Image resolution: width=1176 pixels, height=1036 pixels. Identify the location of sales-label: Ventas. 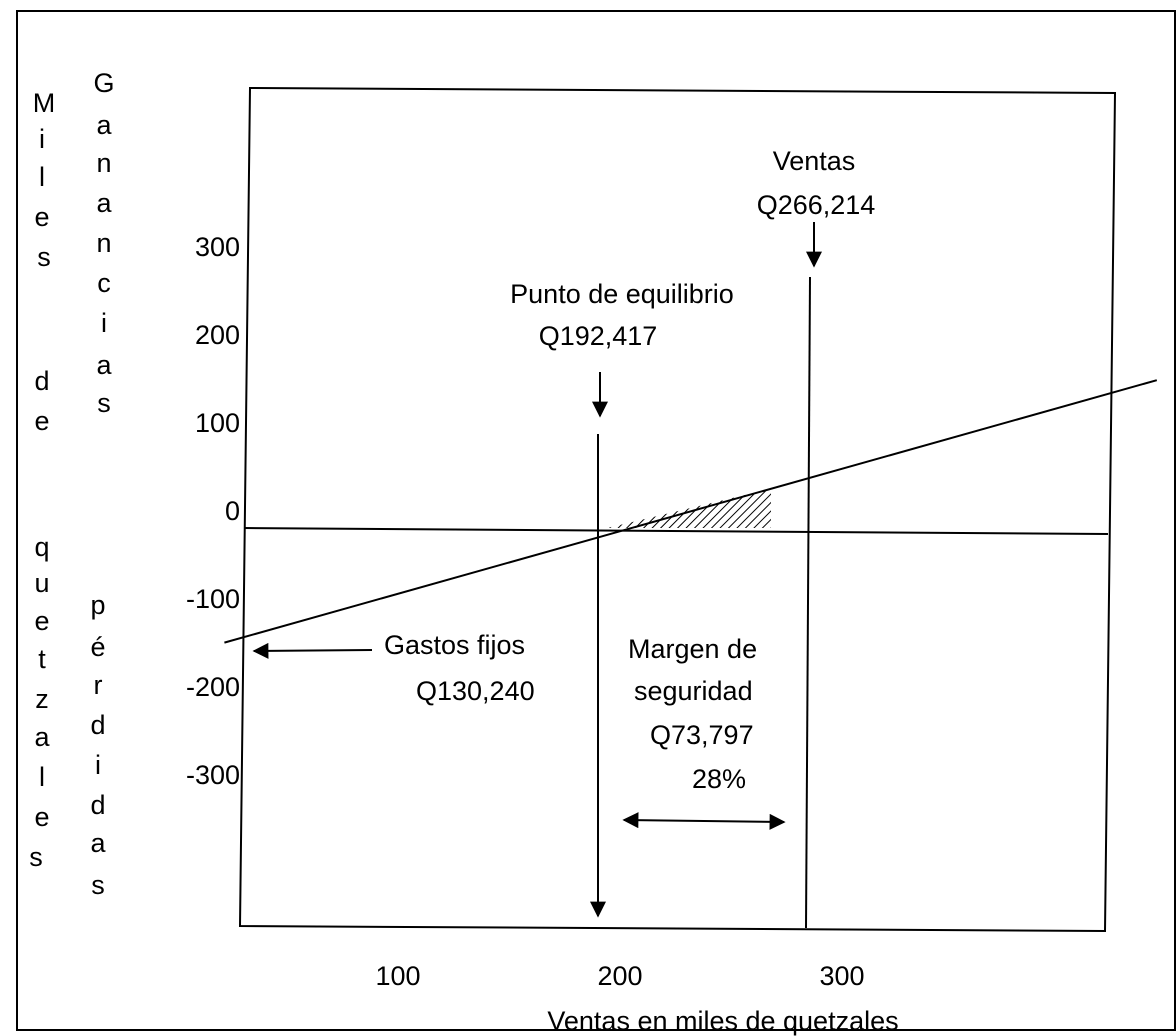
(814, 161).